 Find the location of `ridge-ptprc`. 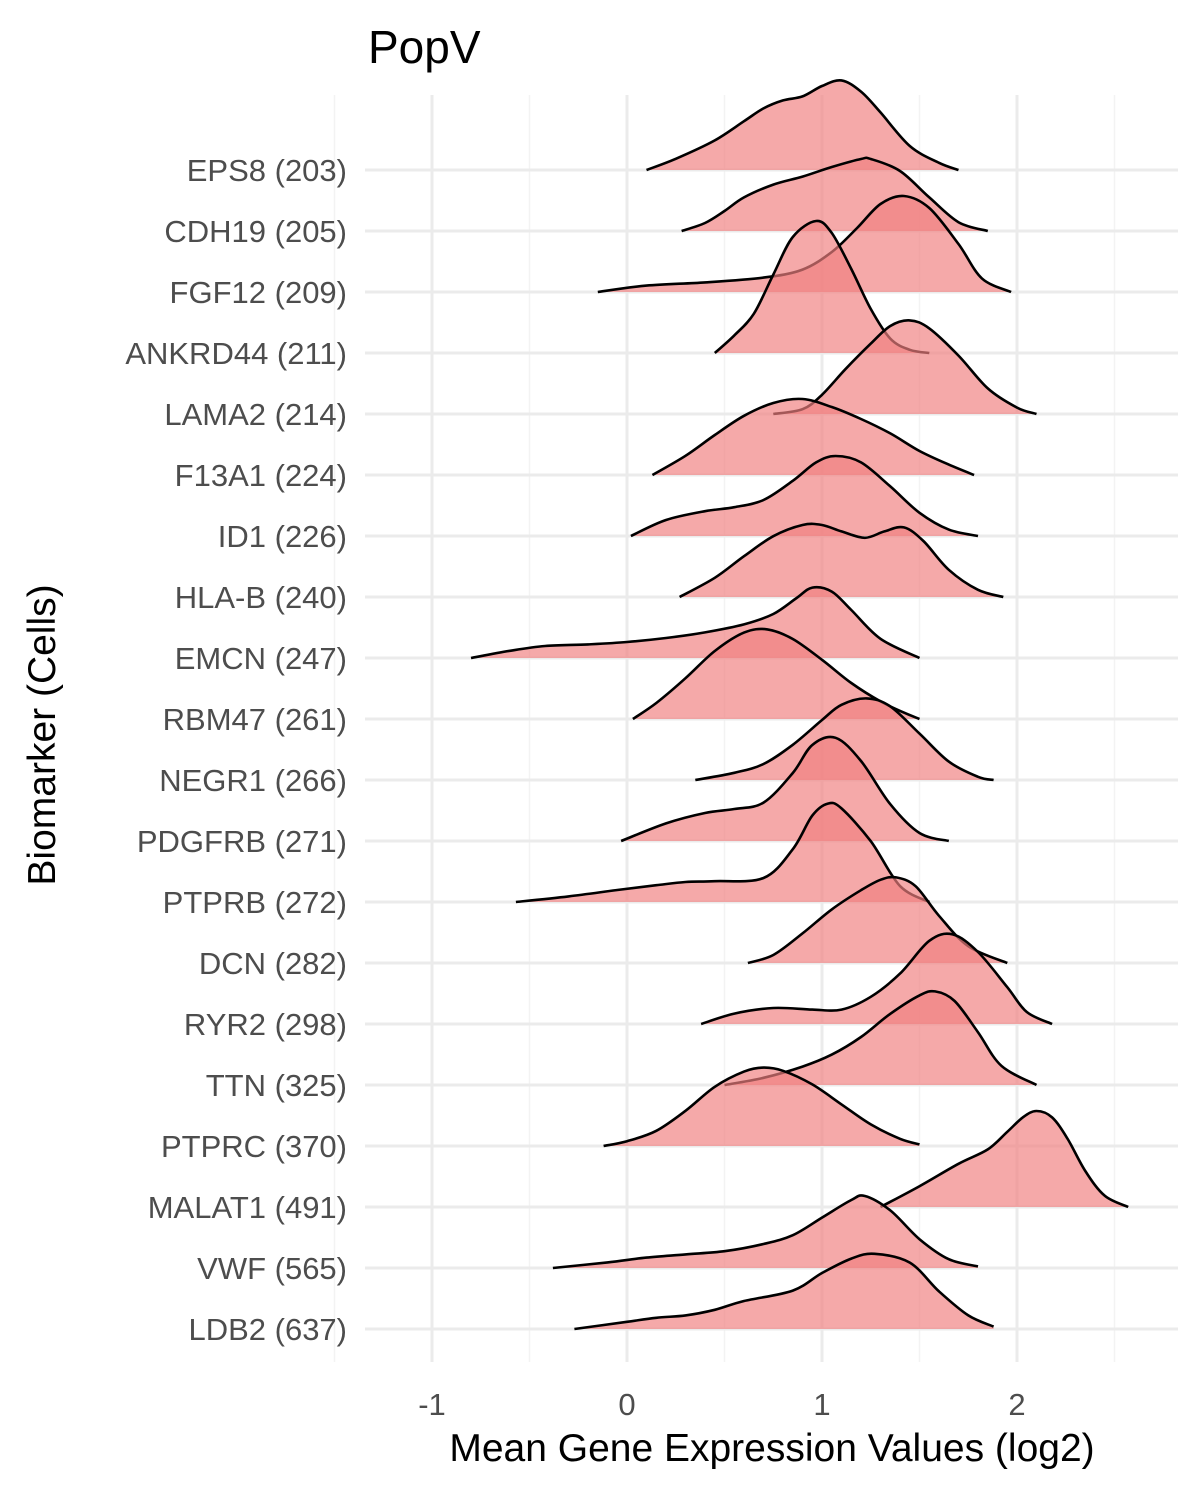

ridge-ptprc is located at coordinates (761, 1107).